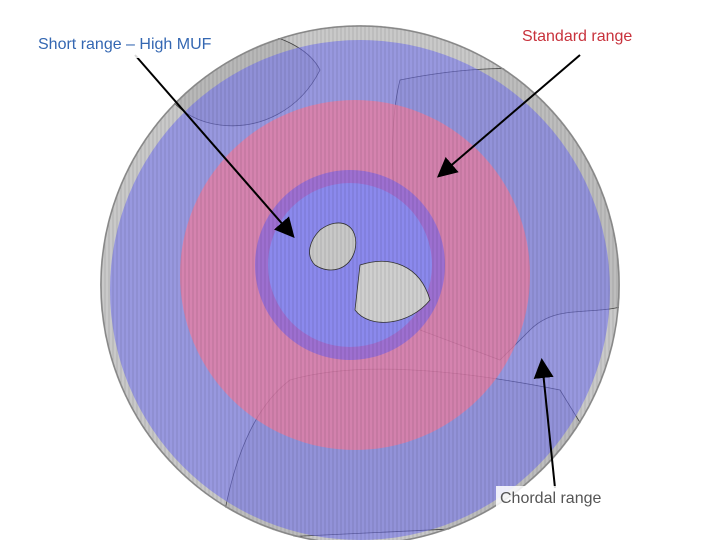  Describe the element at coordinates (125, 44) in the screenshot. I see `short-range-label: Short range – High MUF` at that location.